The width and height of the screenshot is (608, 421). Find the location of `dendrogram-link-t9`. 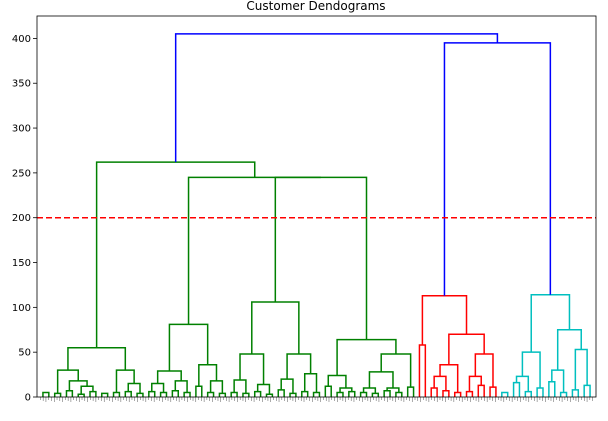

dendrogram-link-t9 is located at coordinates (558, 381).